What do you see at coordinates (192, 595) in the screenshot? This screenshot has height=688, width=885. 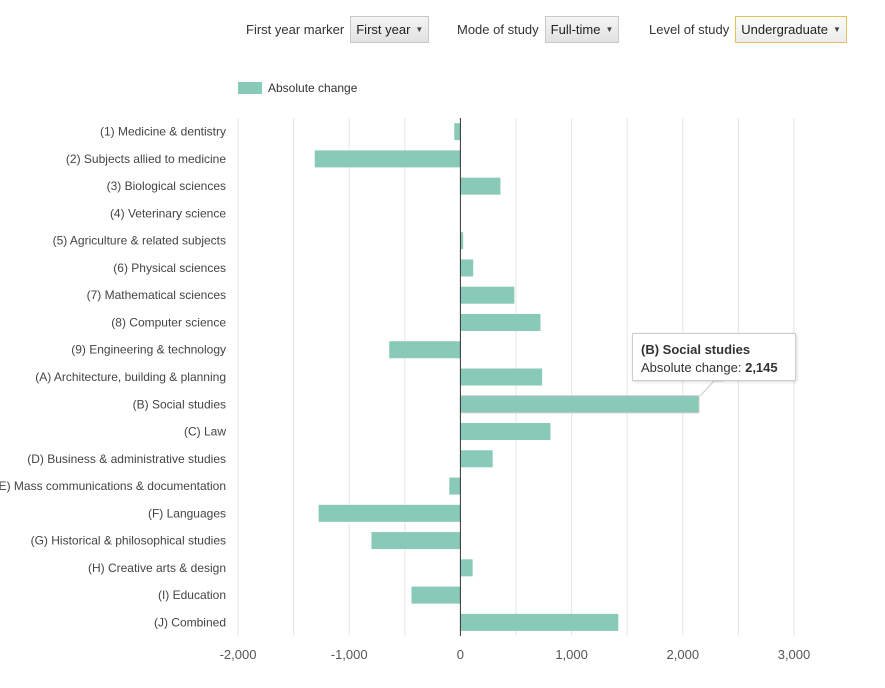 I see `category-label: (I) Education` at bounding box center [192, 595].